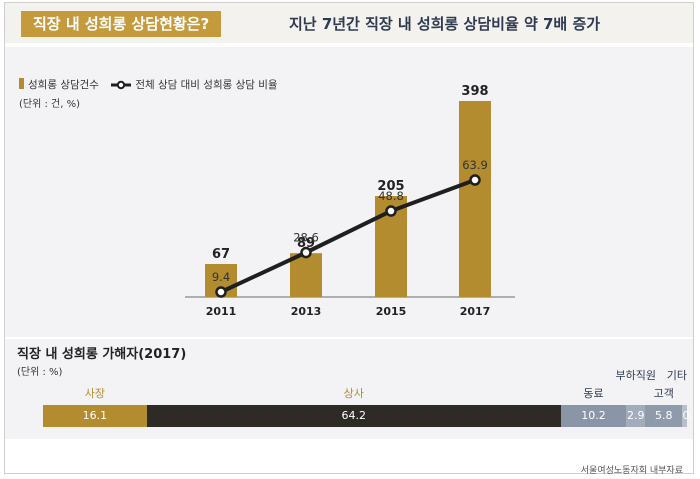 The height and width of the screenshot is (479, 700). I want to click on subtitle: 지난 7년간 직장 내 성희롱 상담비율 약 7배 증가, so click(445, 24).